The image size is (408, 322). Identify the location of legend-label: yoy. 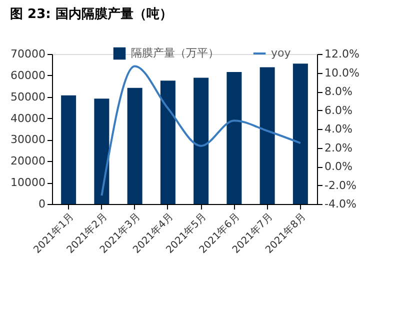
(281, 53).